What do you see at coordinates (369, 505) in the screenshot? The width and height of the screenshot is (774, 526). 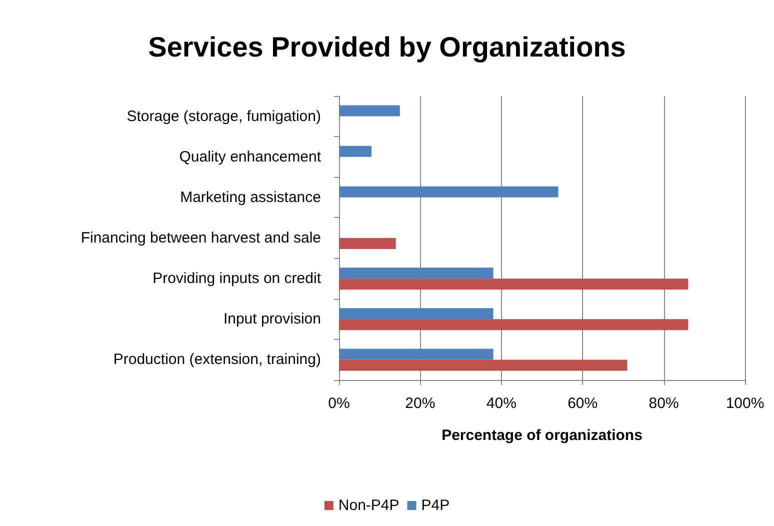 I see `legend-label: Non-P4P` at bounding box center [369, 505].